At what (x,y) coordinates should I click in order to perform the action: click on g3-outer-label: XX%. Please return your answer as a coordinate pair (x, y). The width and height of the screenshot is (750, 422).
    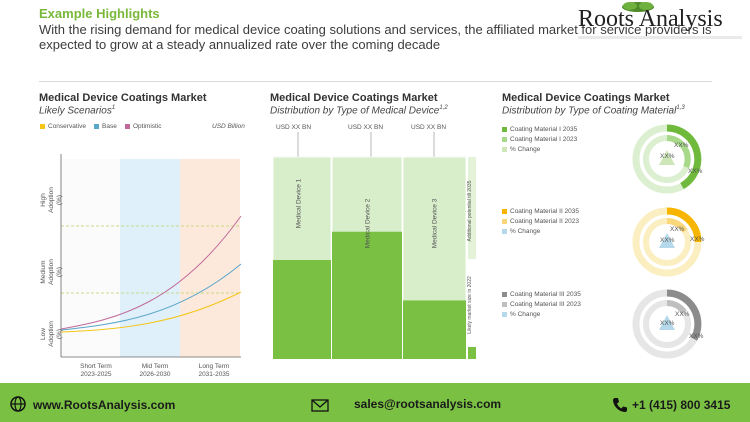
    Looking at the image, I should click on (696, 336).